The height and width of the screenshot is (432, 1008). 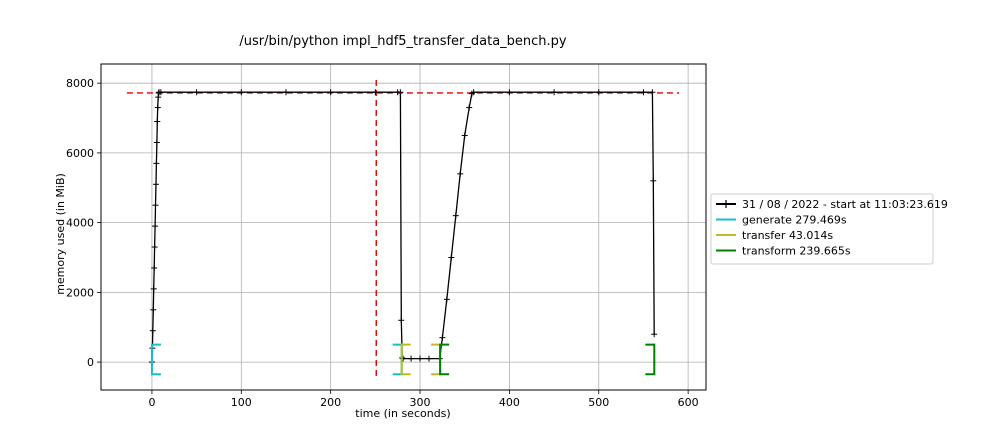 I want to click on y-tick-label: 8000, so click(x=80, y=83).